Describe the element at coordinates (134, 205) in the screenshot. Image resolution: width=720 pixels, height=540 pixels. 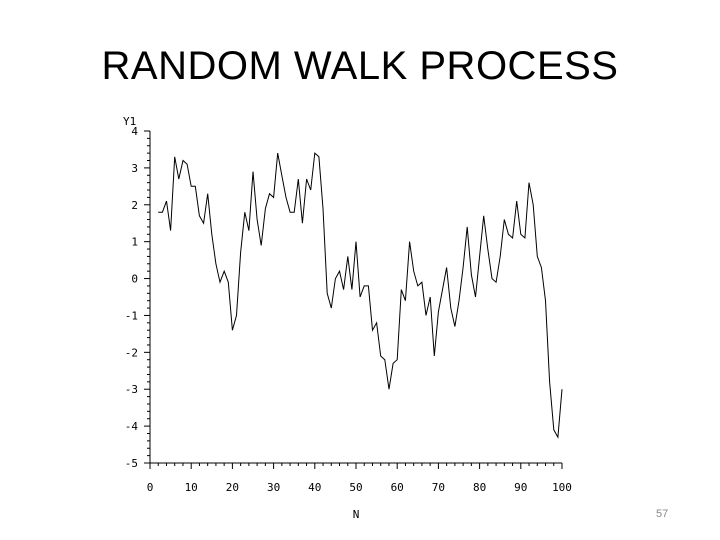
I see `y-tick-label: 2` at that location.